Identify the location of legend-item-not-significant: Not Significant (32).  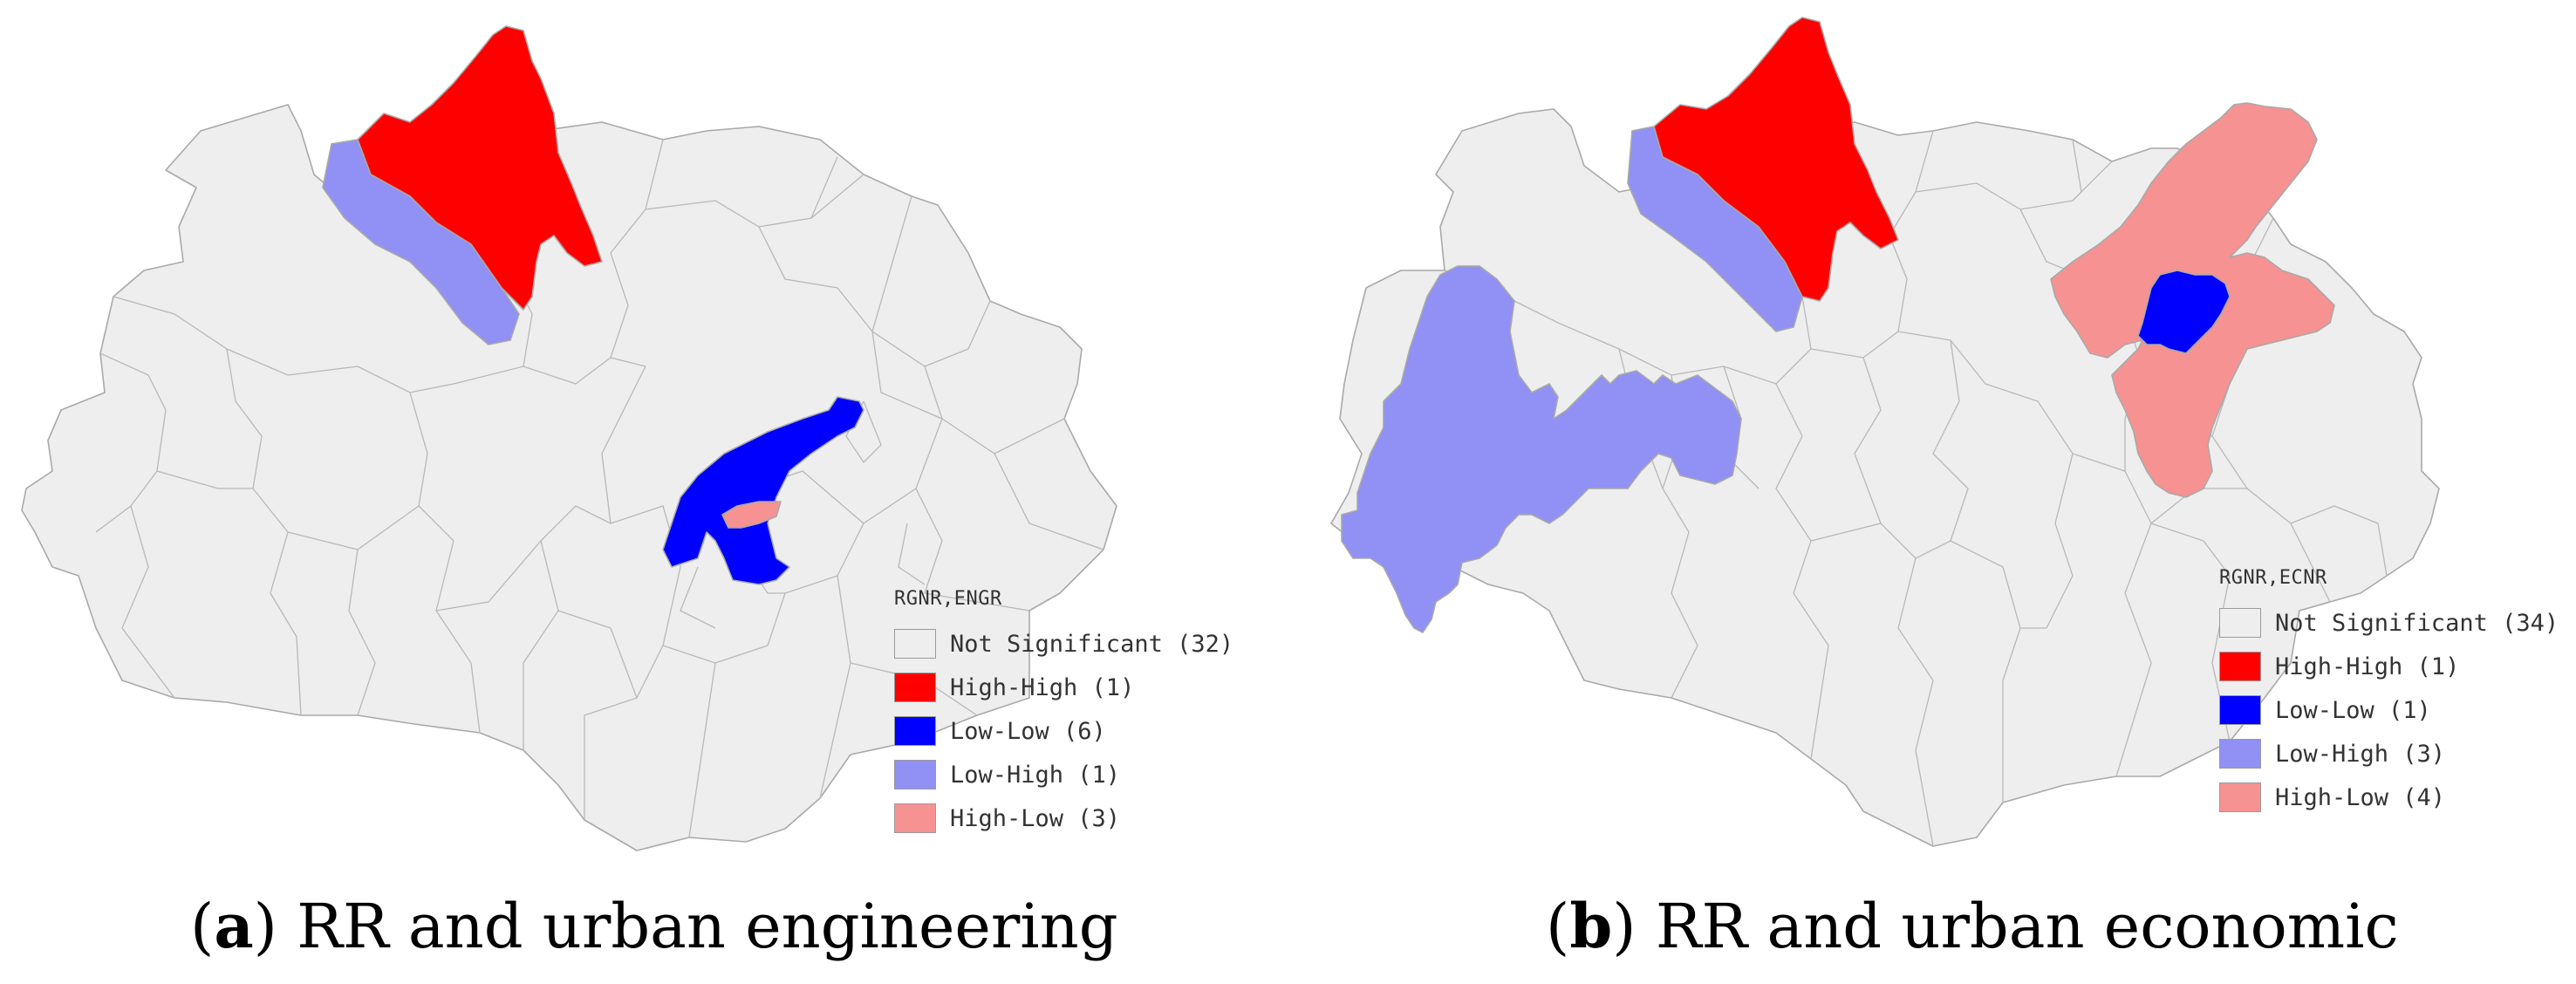
(1063, 644).